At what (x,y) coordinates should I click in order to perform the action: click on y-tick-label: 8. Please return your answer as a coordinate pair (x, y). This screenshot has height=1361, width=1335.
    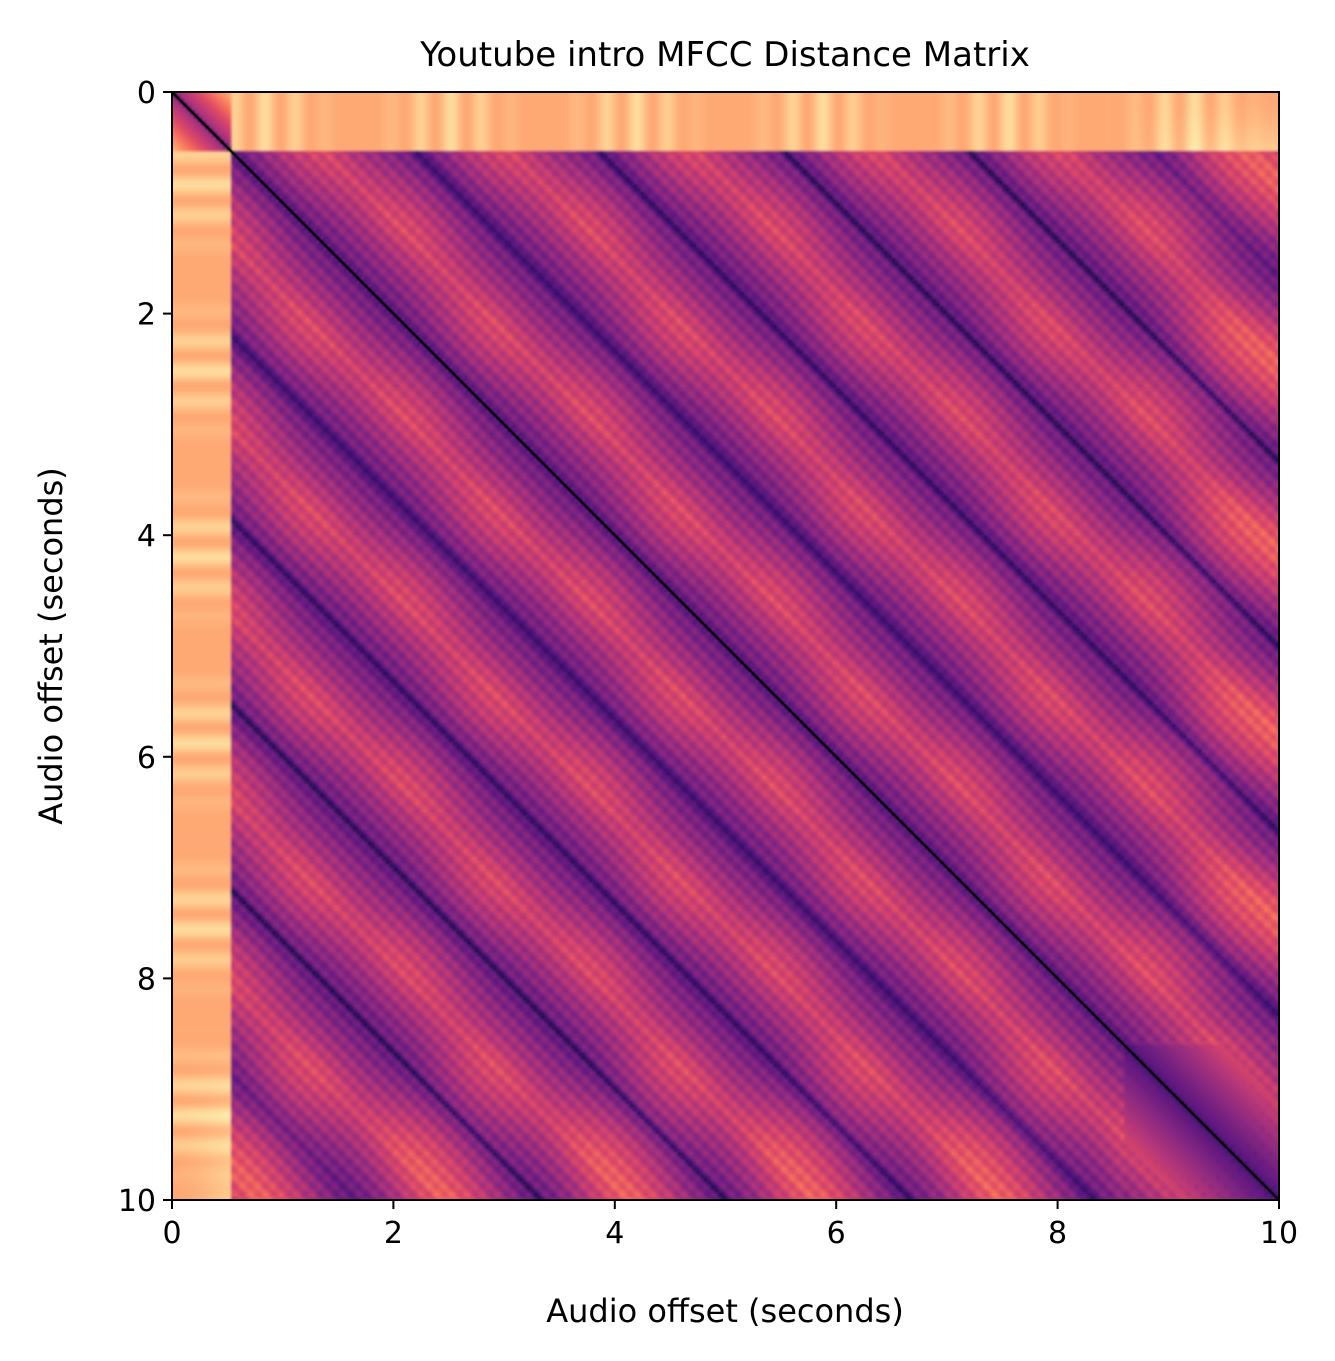
    Looking at the image, I should click on (146, 979).